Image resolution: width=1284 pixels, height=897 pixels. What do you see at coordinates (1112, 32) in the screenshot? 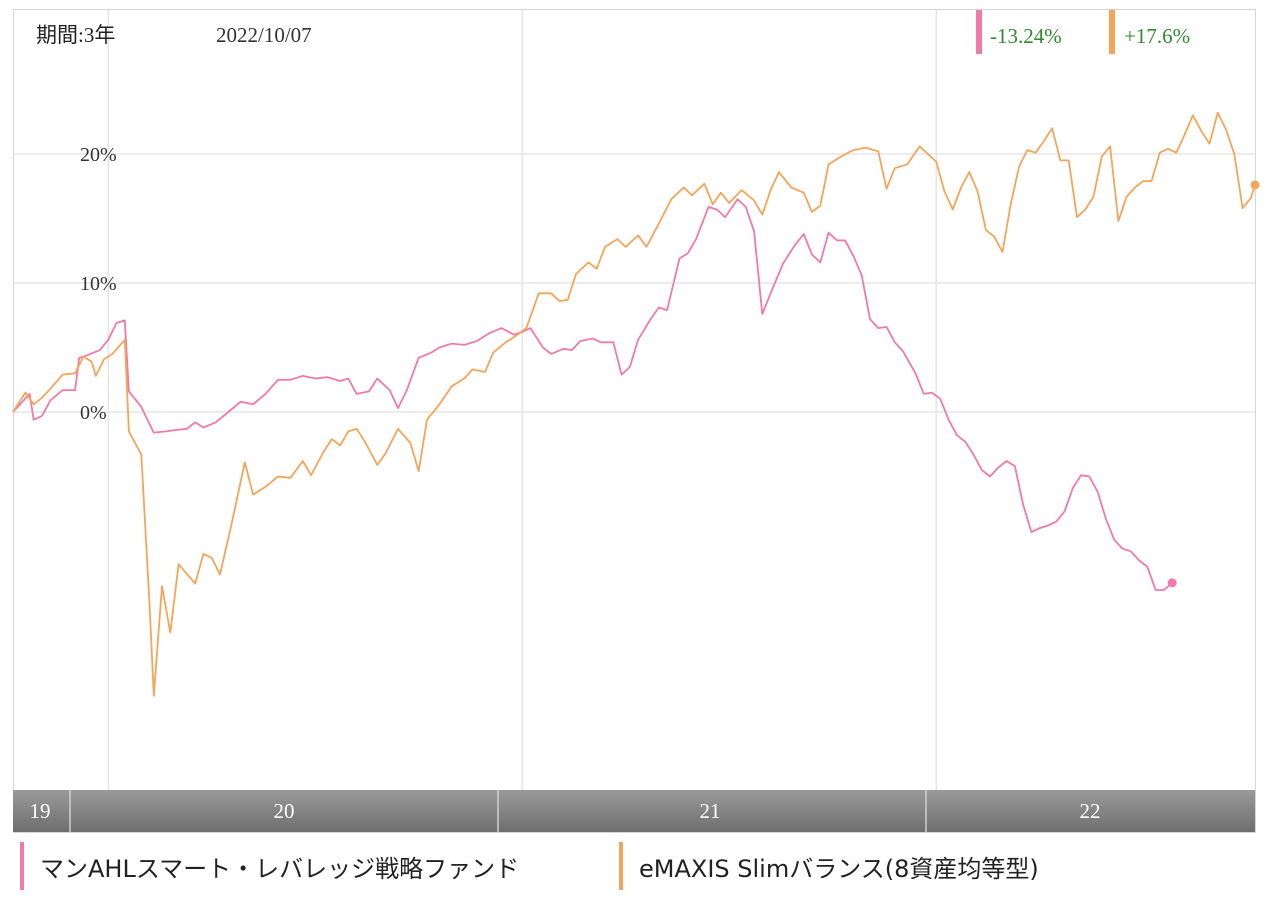
I see `badge-swatch-emaxis` at bounding box center [1112, 32].